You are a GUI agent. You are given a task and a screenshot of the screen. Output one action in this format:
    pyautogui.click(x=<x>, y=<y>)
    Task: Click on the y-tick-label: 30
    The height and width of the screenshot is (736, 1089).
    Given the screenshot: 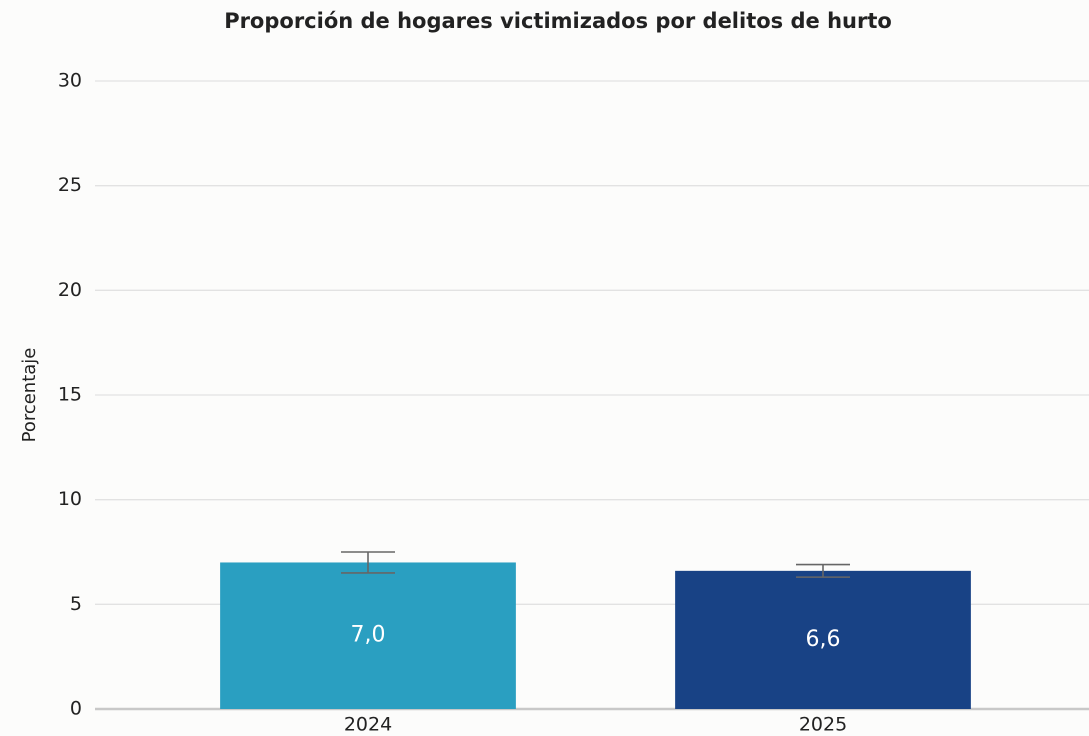 What is the action you would take?
    pyautogui.click(x=70, y=81)
    